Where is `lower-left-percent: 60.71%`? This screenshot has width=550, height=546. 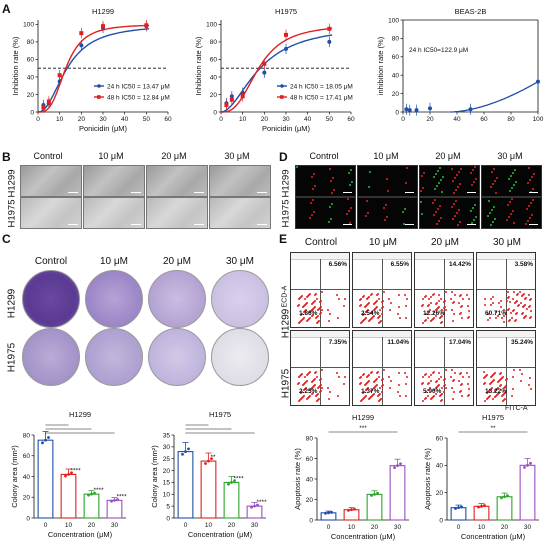 lower-left-percent: 60.71% is located at coordinates (496, 313).